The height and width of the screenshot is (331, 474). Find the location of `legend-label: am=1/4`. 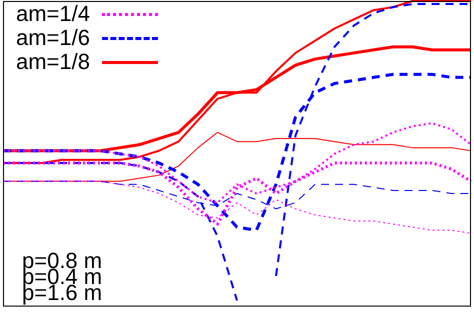

legend-label: am=1/4 is located at coordinates (53, 13).